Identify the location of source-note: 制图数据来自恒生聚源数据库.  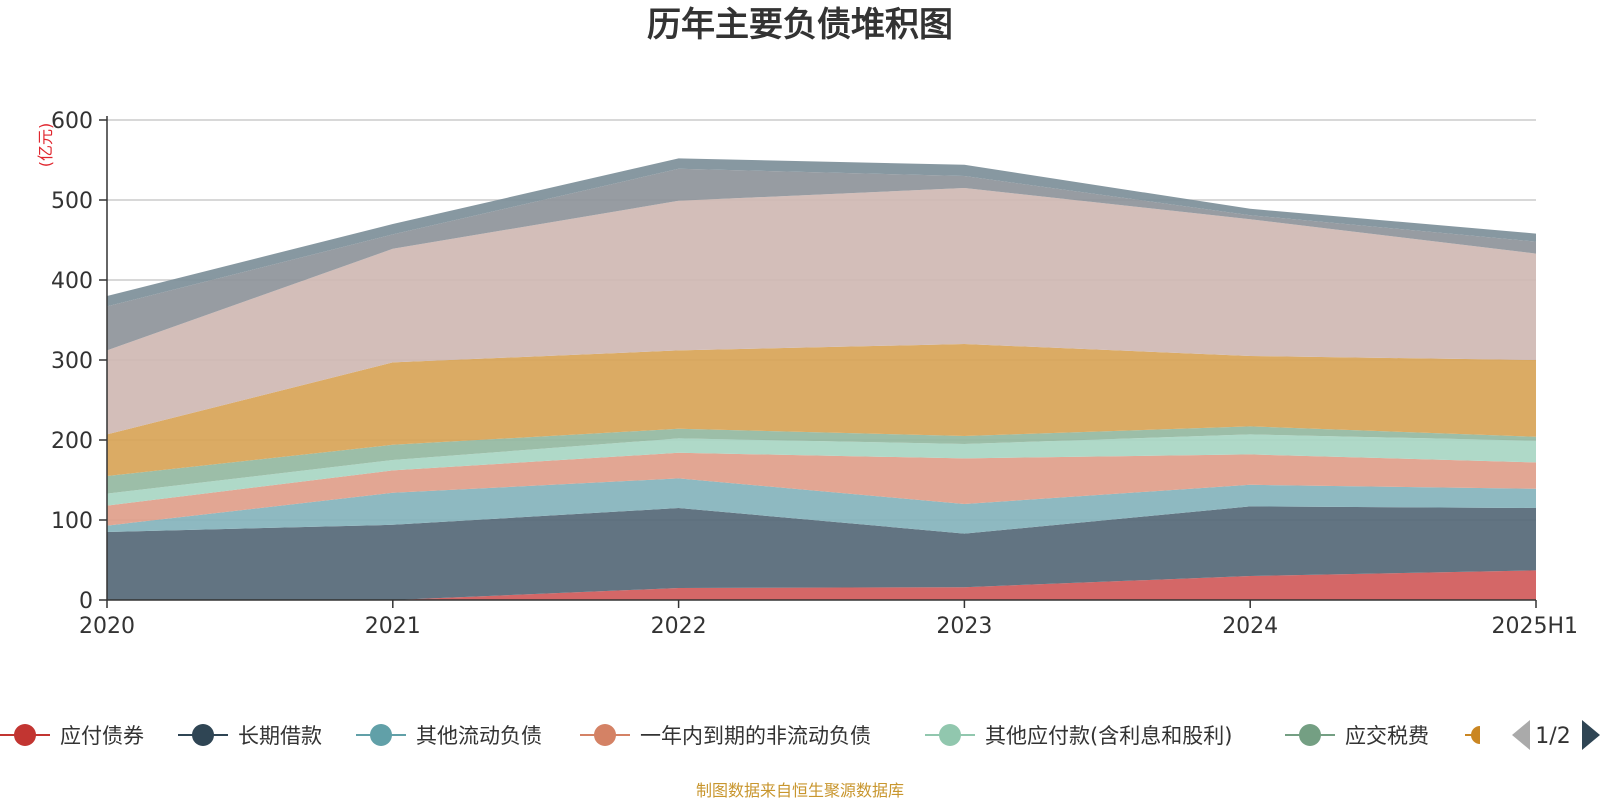
(800, 790).